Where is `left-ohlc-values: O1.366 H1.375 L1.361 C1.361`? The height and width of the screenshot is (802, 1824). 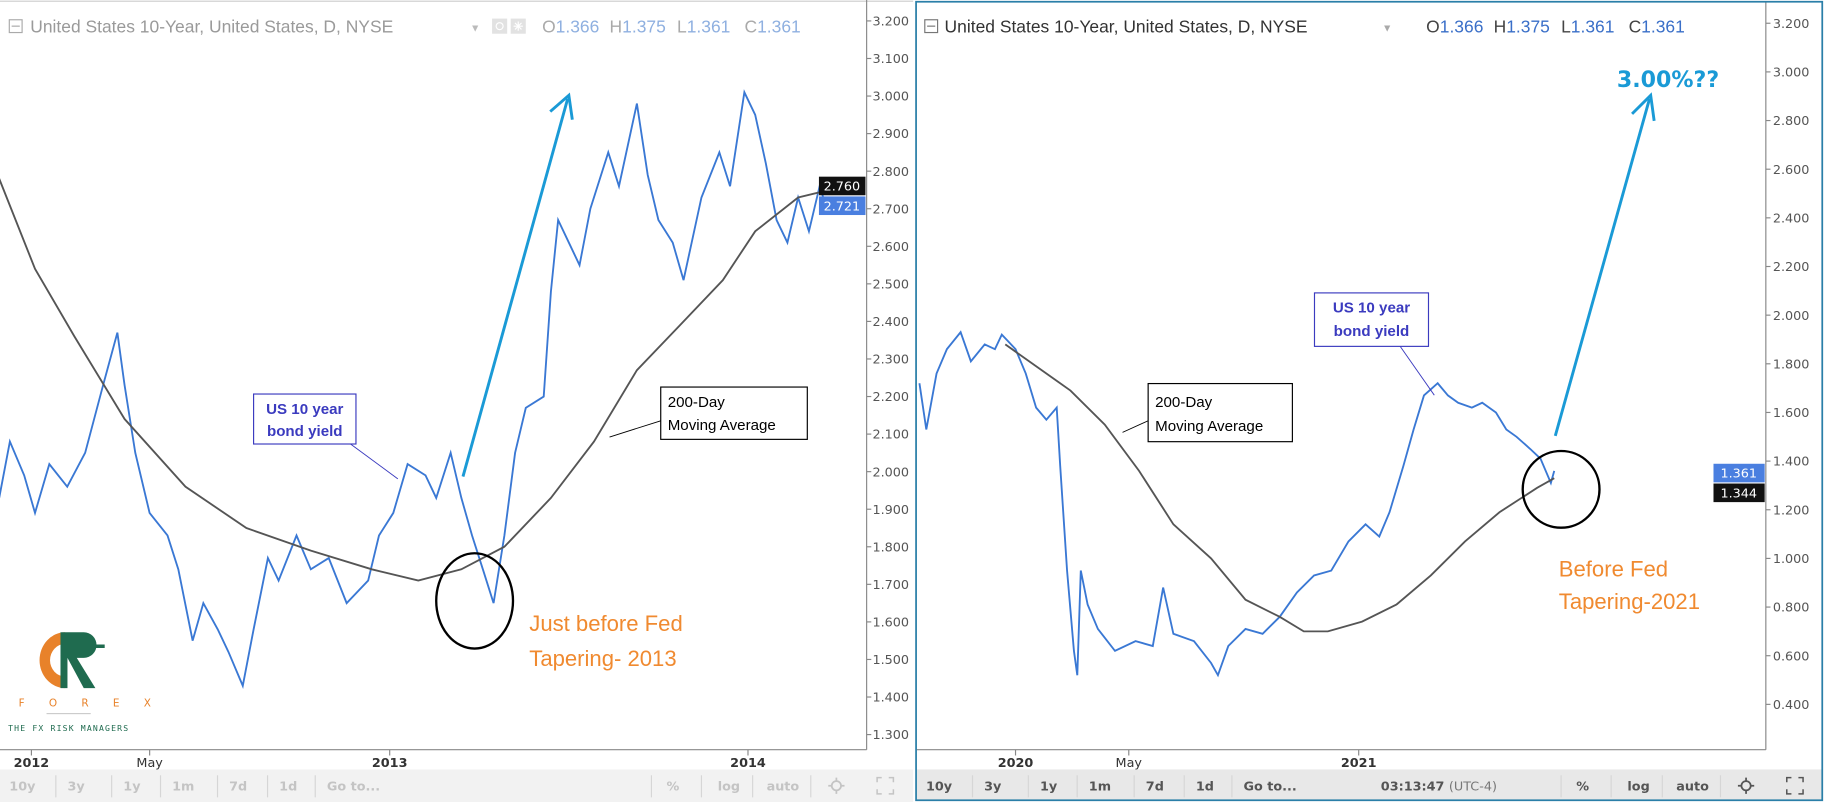
left-ohlc-values: O1.366 H1.375 L1.361 C1.361 is located at coordinates (671, 27).